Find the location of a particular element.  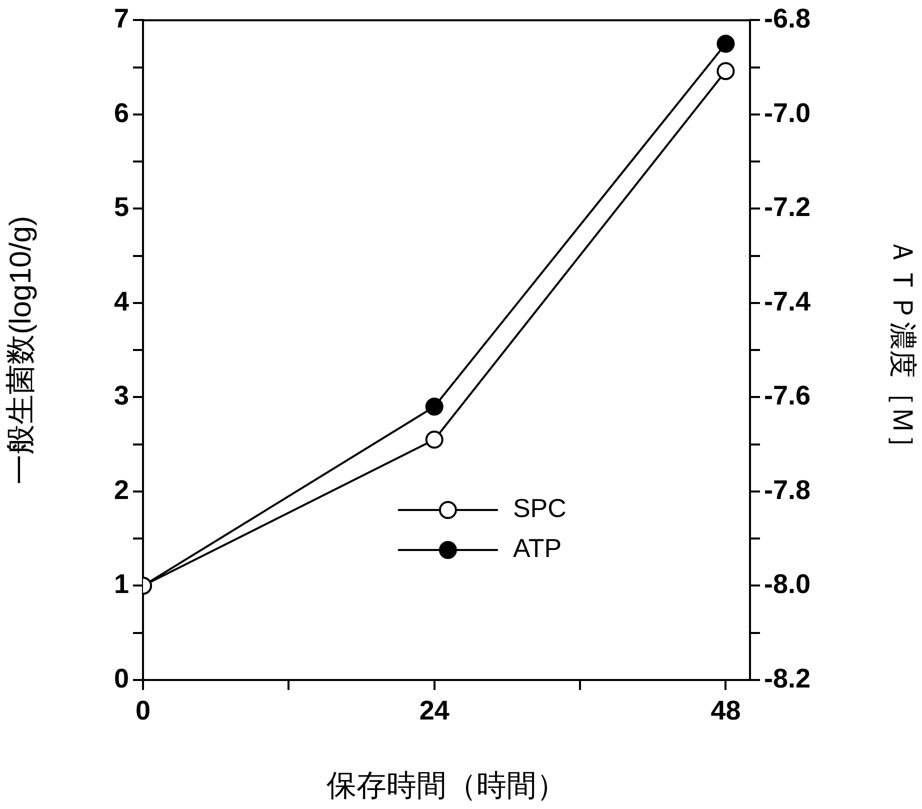

y-tick-label: 3 is located at coordinates (121, 395).